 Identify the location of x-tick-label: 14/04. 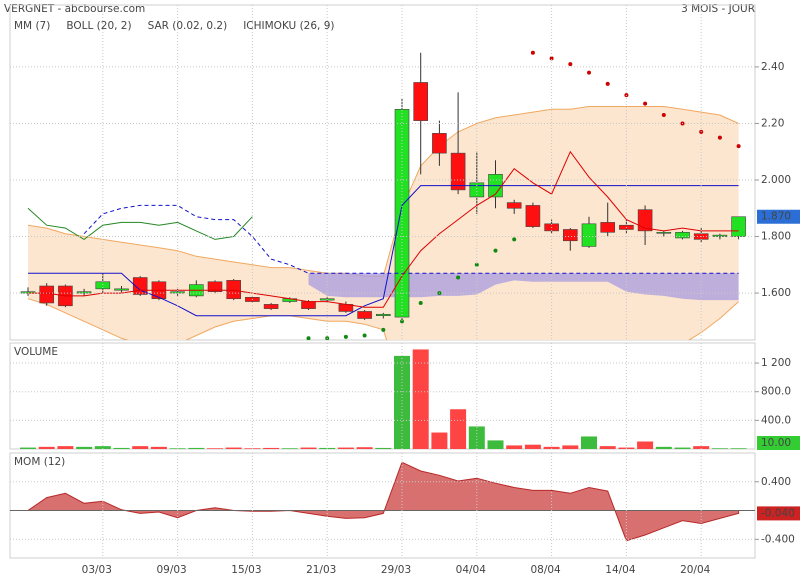
(620, 570).